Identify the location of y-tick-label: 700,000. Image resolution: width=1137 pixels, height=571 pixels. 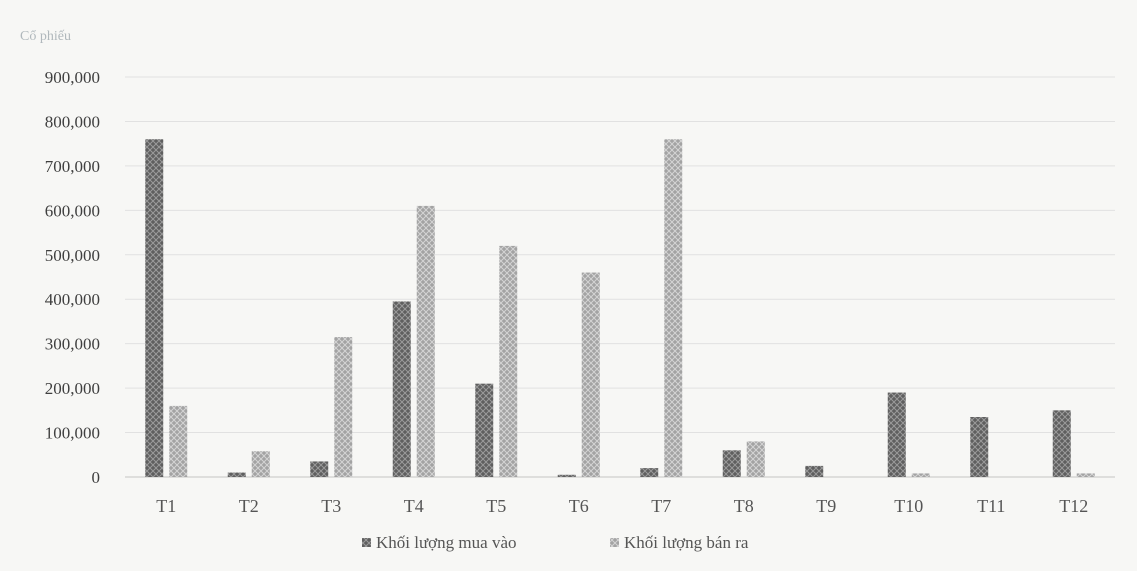
(72, 166).